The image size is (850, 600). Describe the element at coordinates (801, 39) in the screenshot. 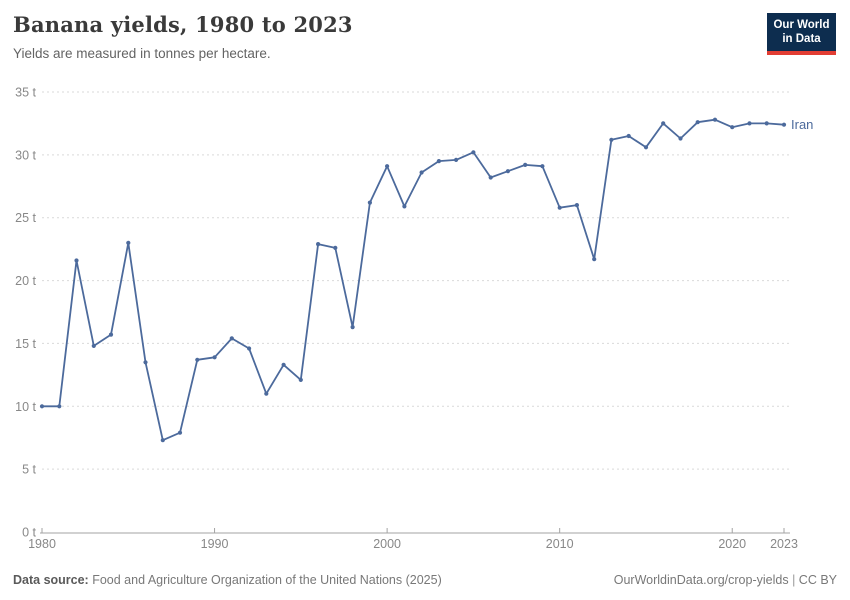

I see `owid-logo-line2: in Data` at that location.